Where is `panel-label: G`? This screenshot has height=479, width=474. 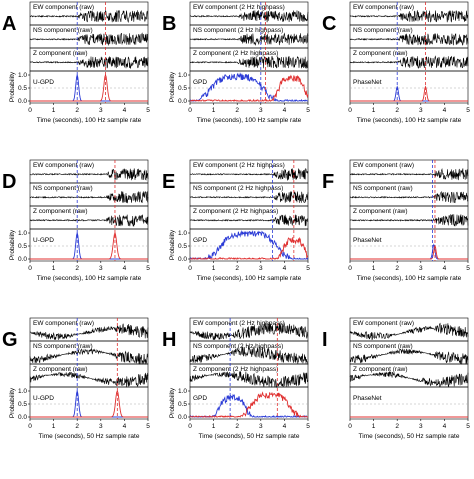 panel-label: G is located at coordinates (10, 340).